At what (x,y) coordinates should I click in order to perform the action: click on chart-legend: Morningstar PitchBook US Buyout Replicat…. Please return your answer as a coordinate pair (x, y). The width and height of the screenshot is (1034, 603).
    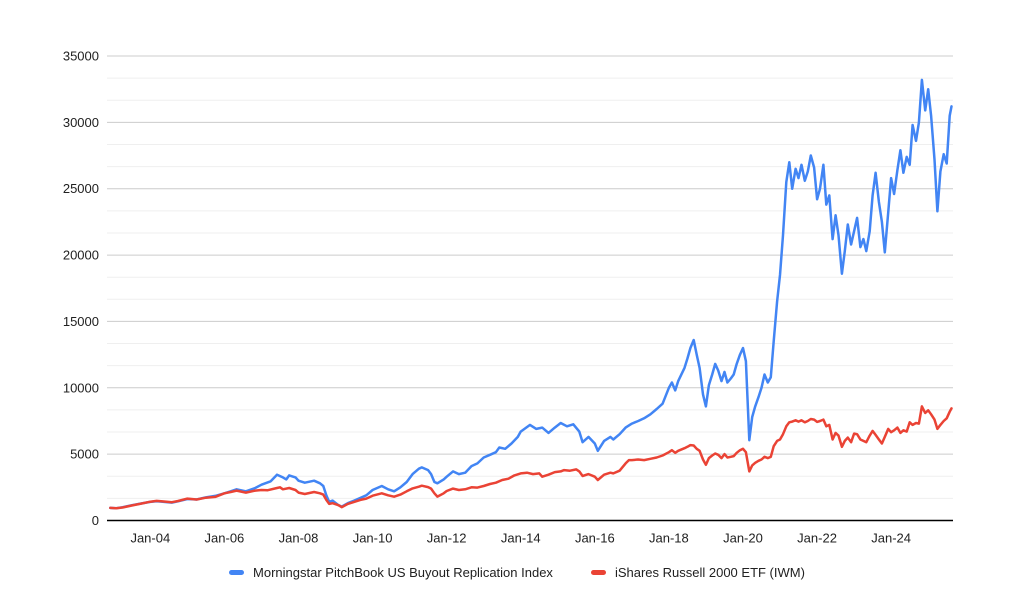
    Looking at the image, I should click on (517, 572).